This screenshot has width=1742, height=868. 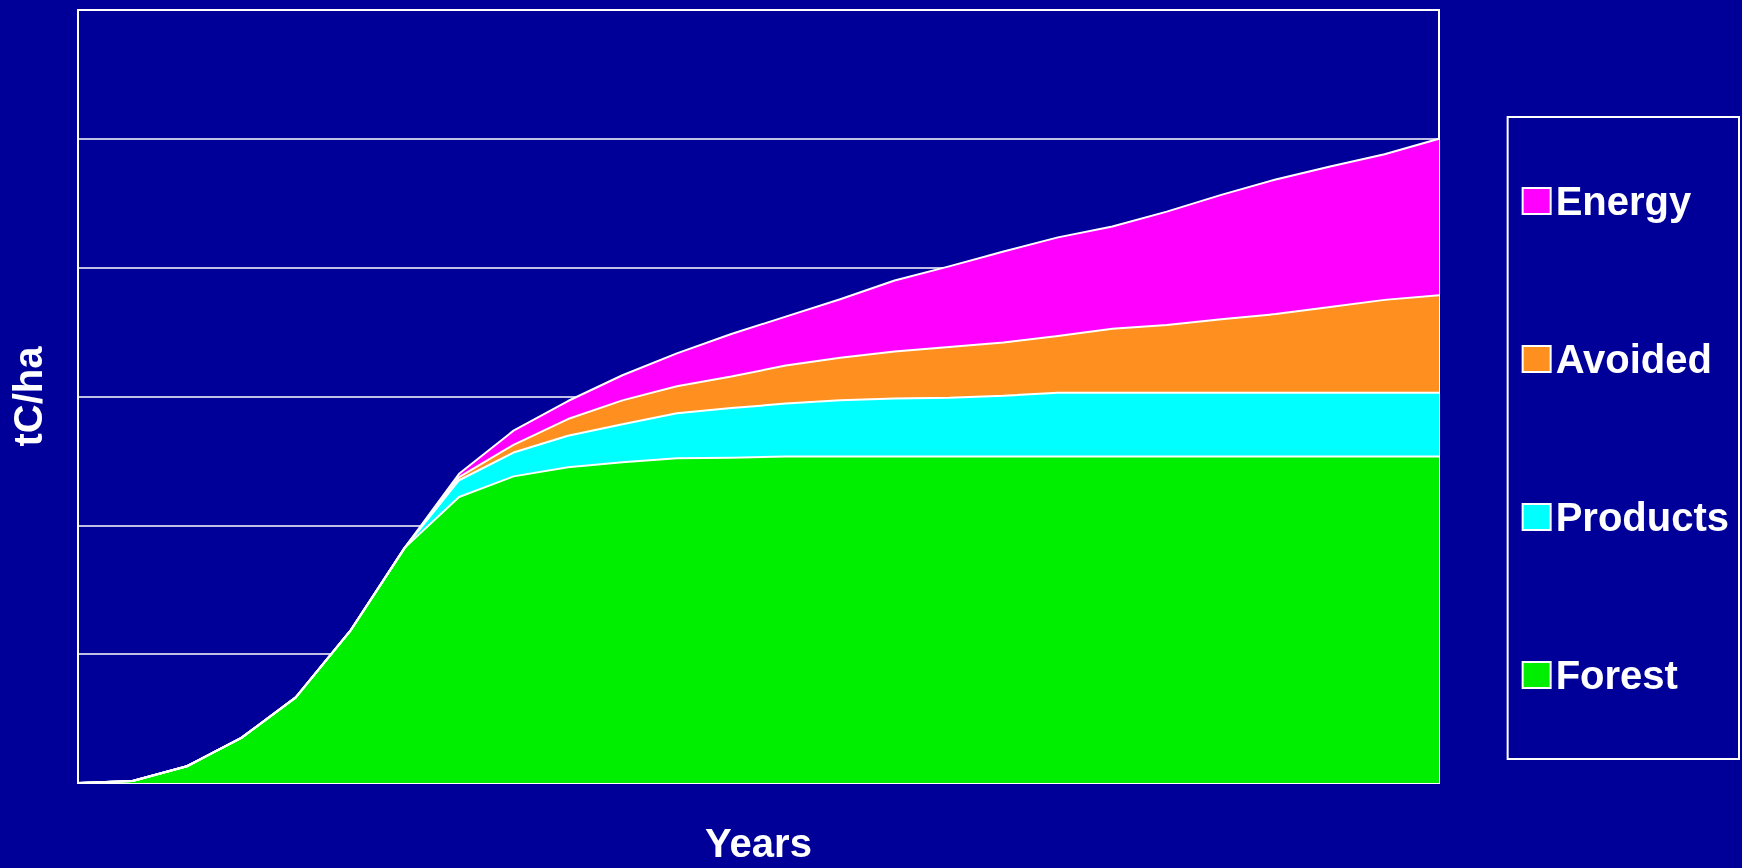 I want to click on legend-label: Energy, so click(x=1623, y=201).